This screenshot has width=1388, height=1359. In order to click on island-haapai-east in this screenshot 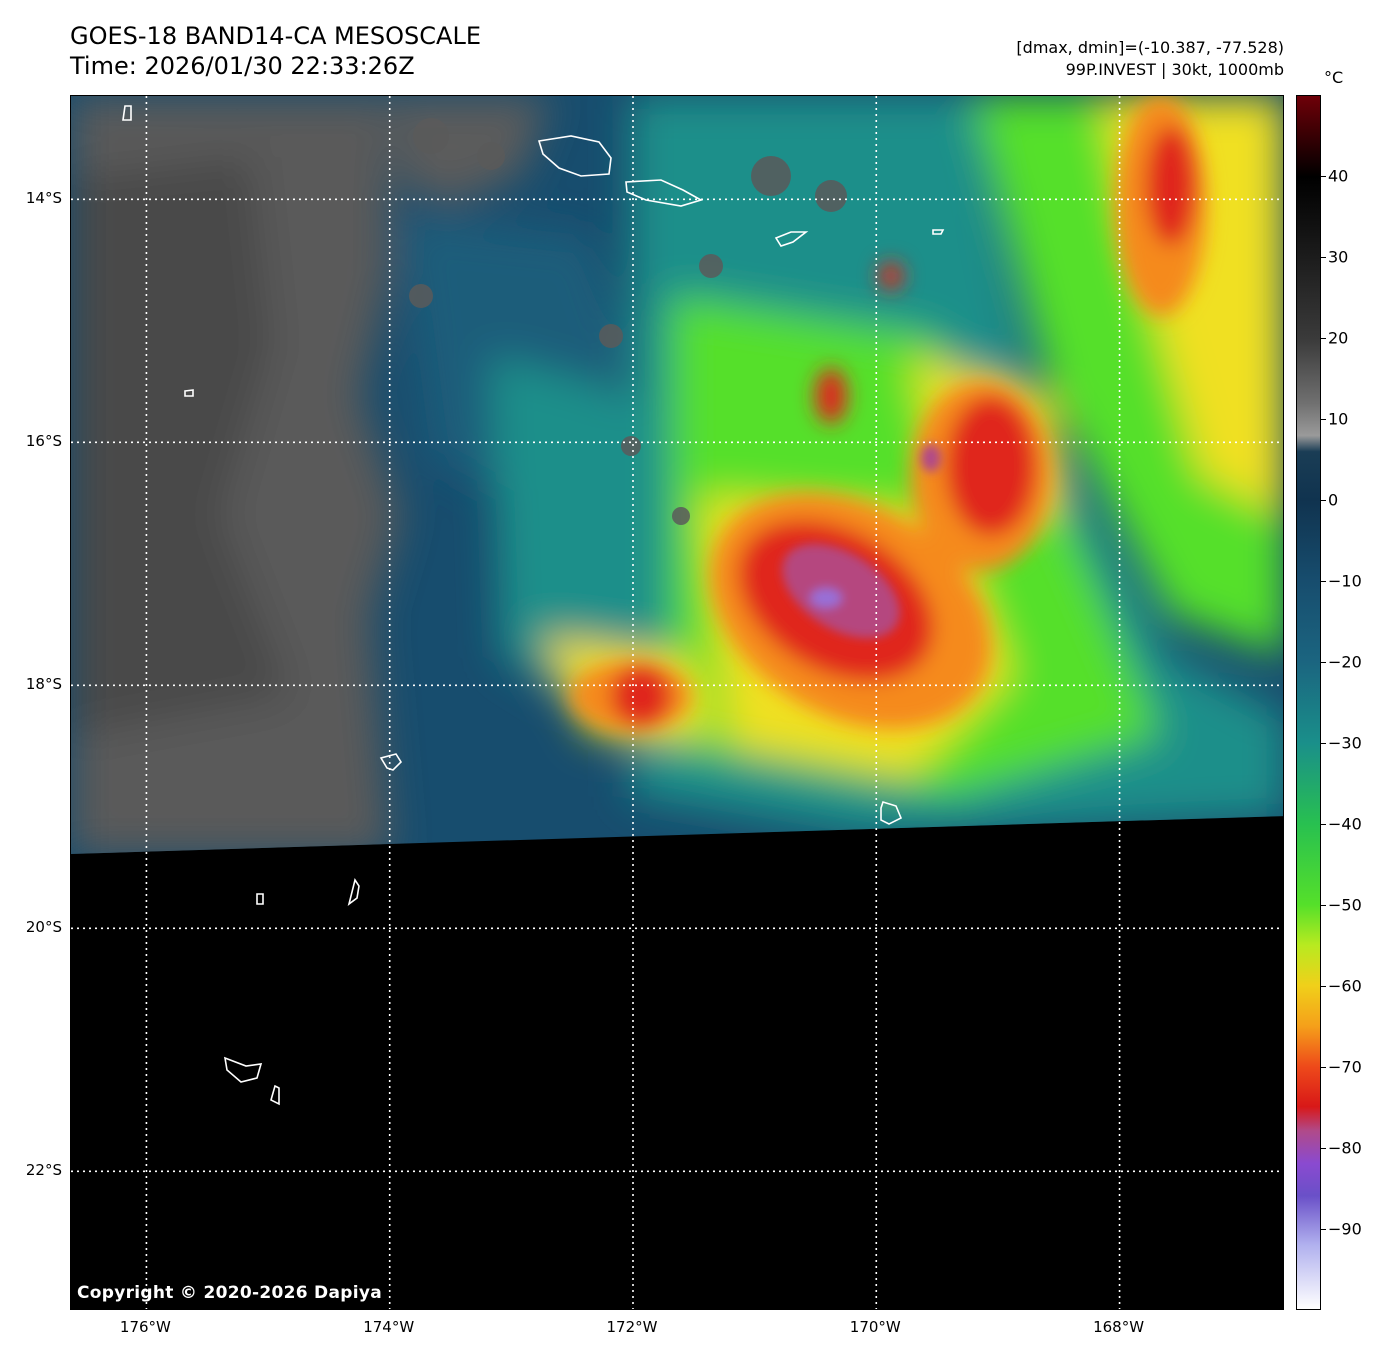, I will do `click(353, 892)`.